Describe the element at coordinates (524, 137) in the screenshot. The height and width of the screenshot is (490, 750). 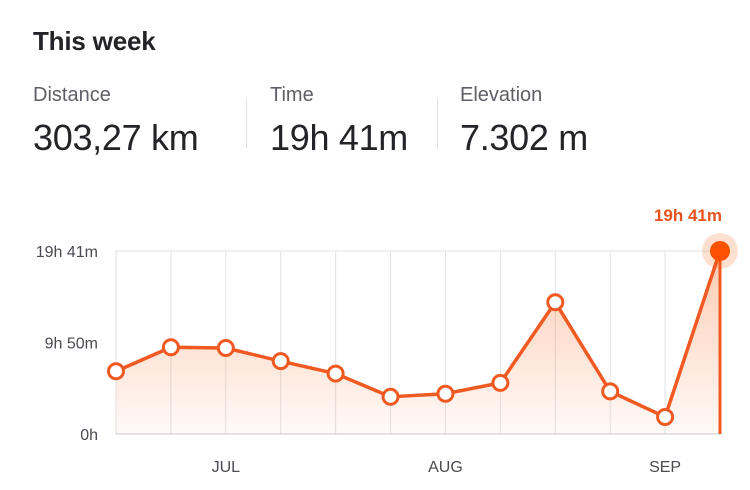
I see `stat-elevation-value: 7.302 m` at that location.